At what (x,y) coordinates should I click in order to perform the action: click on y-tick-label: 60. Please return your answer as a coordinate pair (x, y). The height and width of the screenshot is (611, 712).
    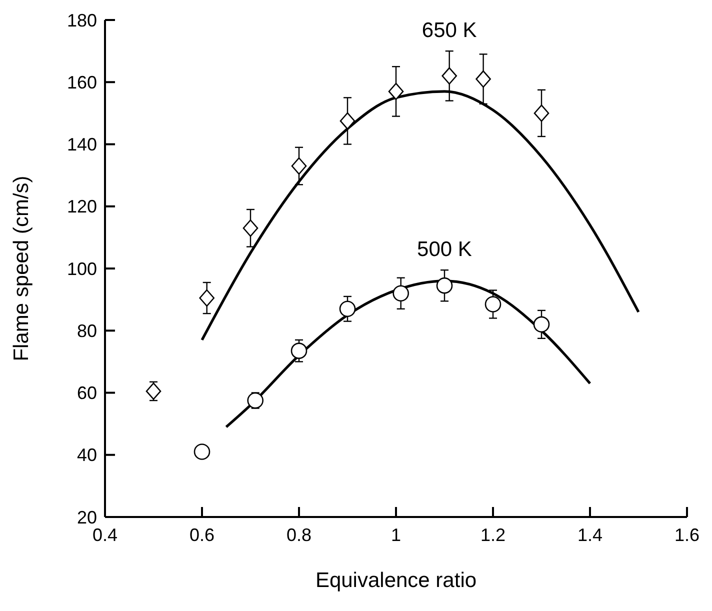
    Looking at the image, I should click on (86, 393).